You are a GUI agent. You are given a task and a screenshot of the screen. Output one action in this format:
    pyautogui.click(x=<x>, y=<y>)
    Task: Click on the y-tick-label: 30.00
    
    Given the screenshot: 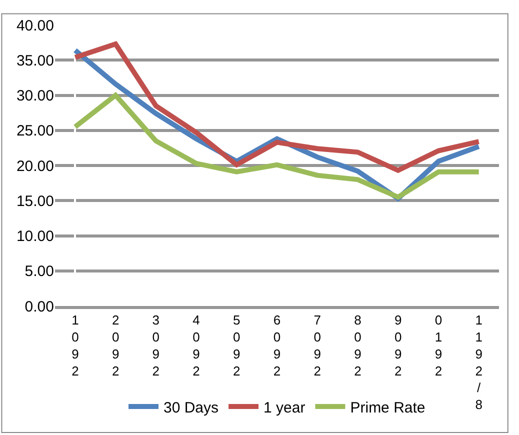 What is the action you would take?
    pyautogui.click(x=35, y=96)
    